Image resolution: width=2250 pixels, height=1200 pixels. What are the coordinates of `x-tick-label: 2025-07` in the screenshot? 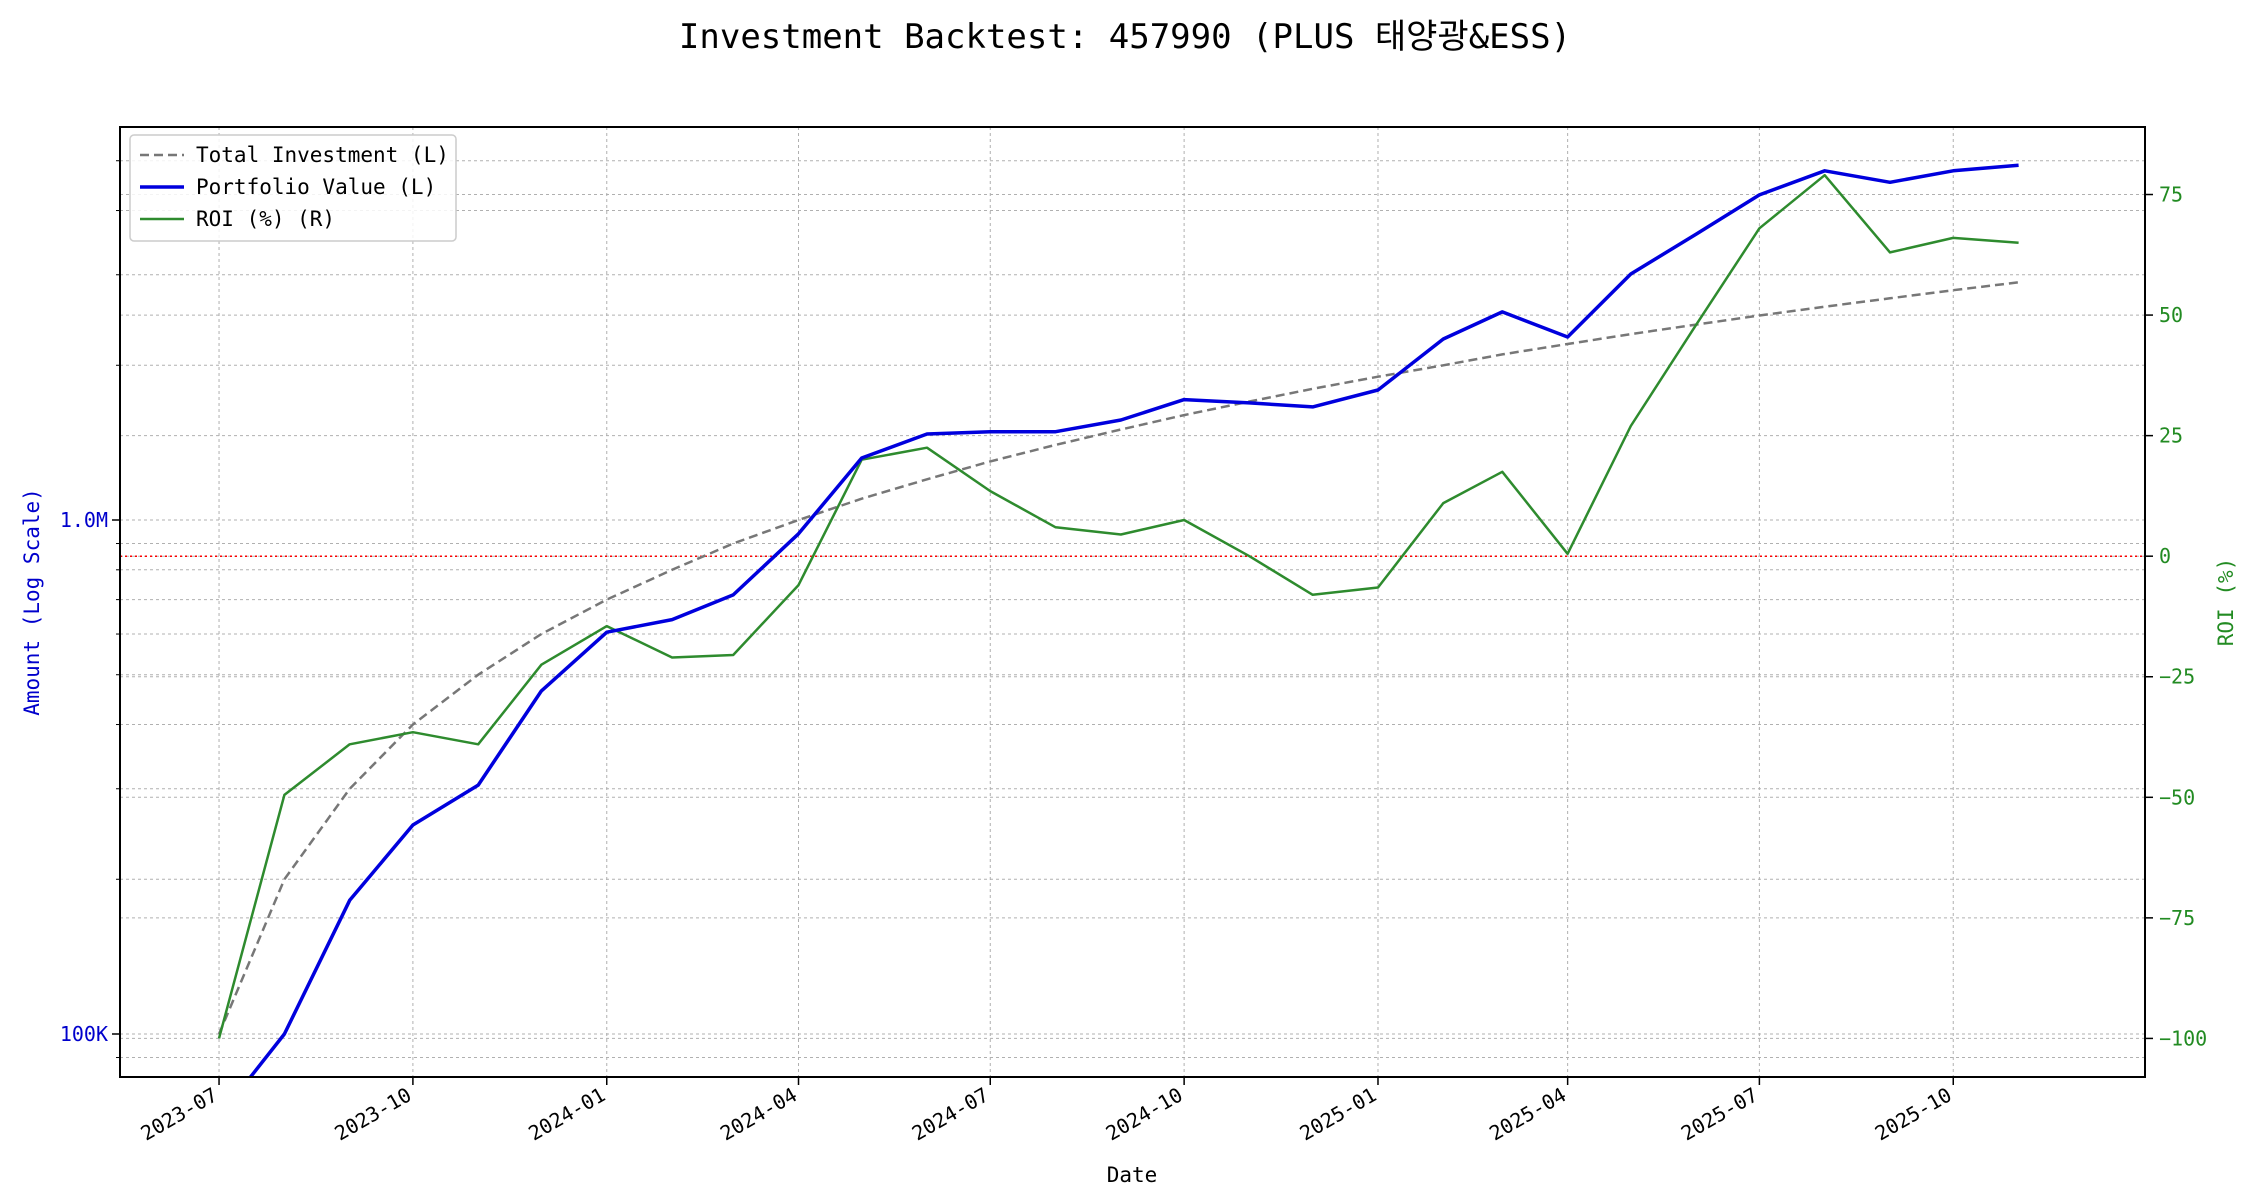 It's located at (1719, 1114).